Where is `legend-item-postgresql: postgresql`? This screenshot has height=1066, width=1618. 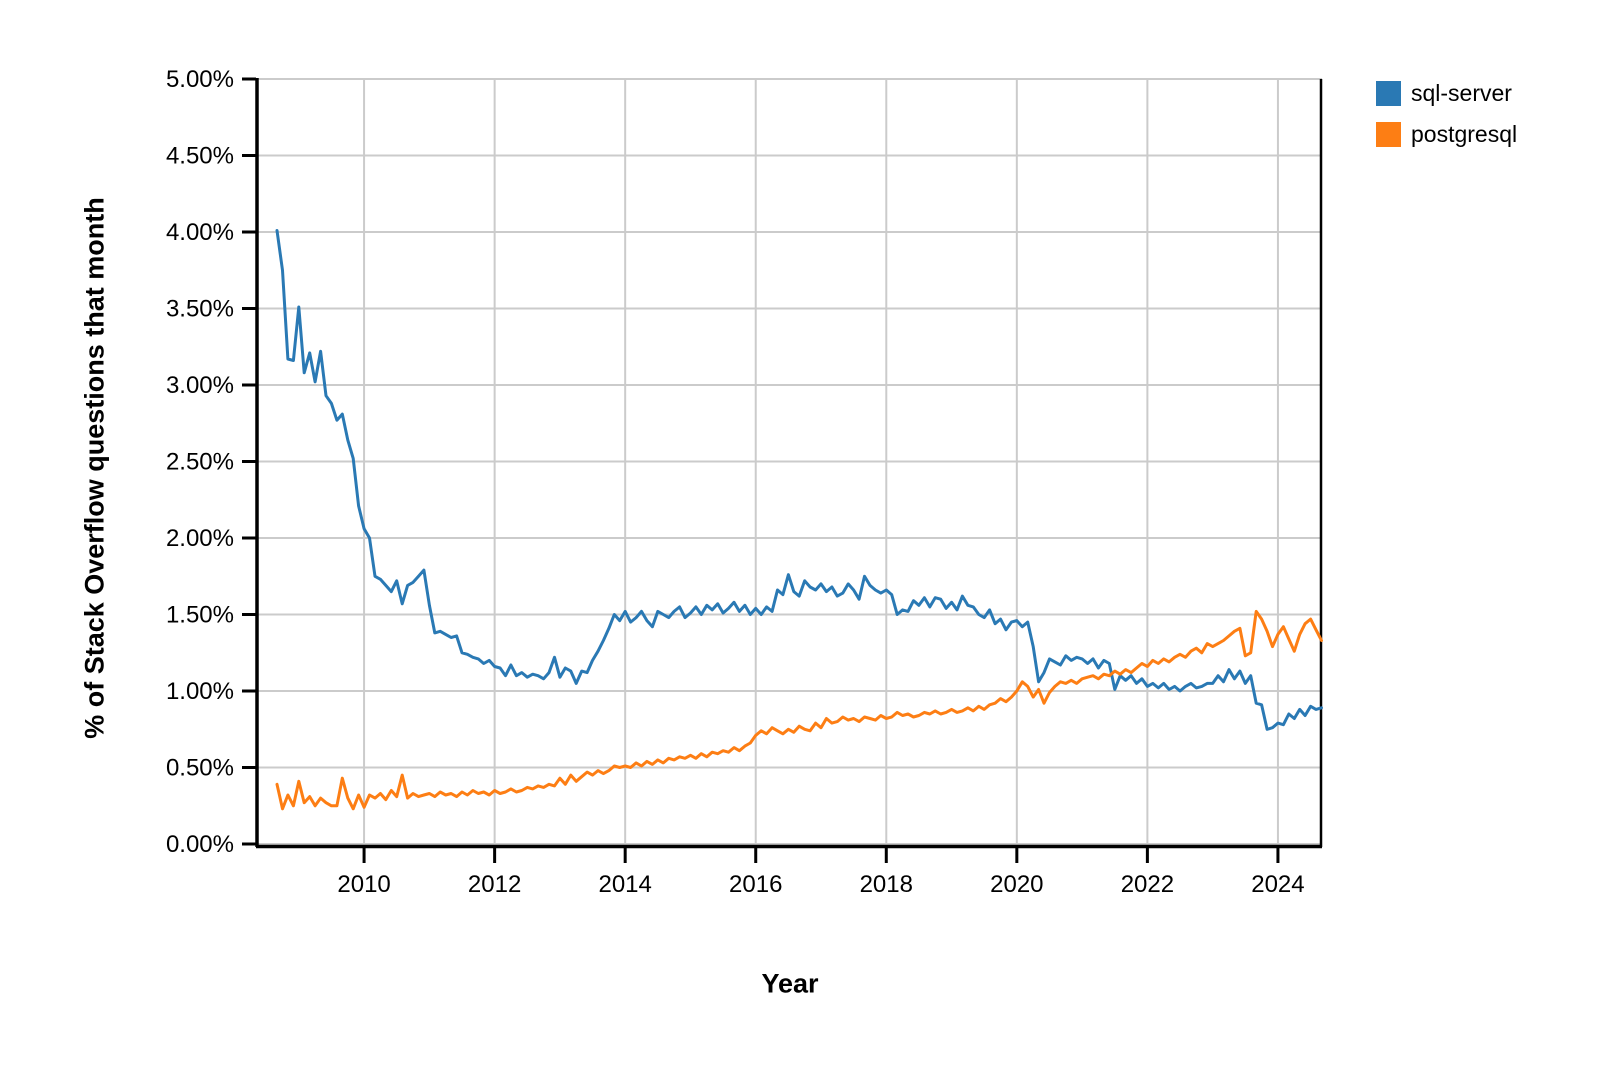
legend-item-postgresql: postgresql is located at coordinates (1446, 134).